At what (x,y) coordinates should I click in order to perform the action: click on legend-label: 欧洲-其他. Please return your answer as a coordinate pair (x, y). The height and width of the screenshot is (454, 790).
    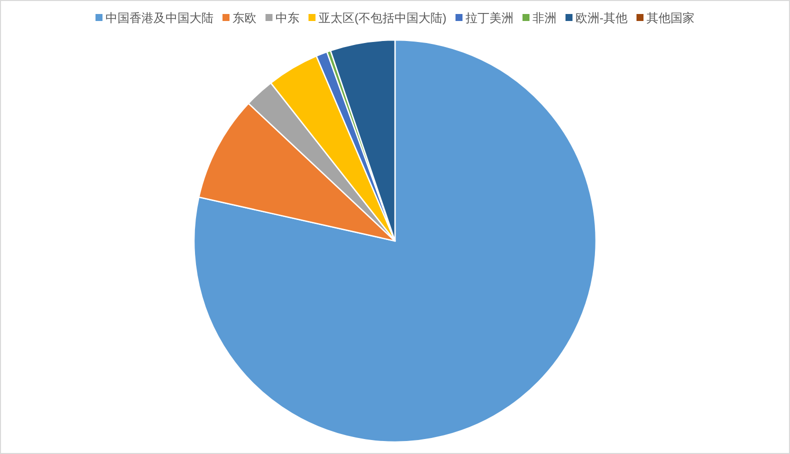
    Looking at the image, I should click on (602, 18).